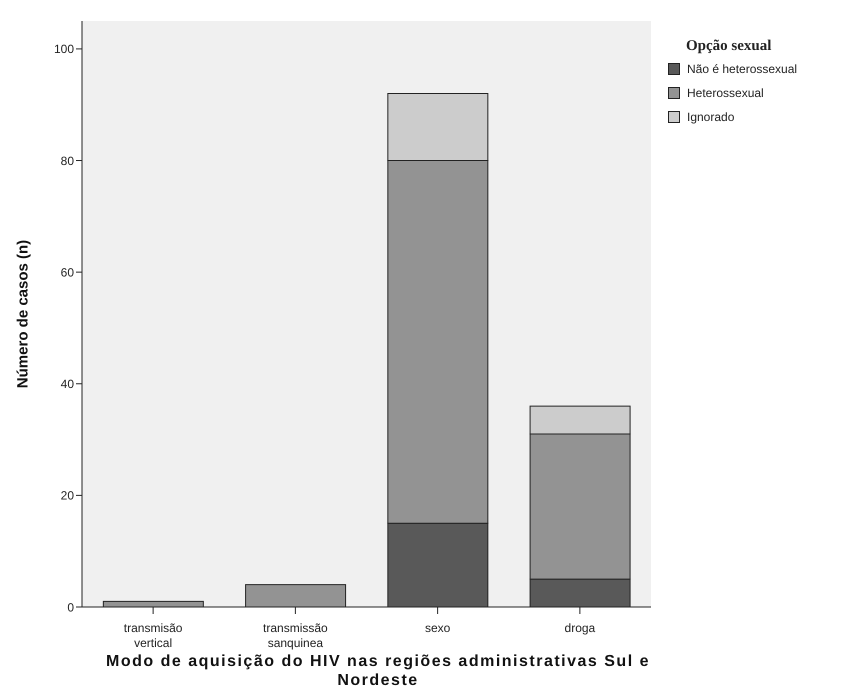 This screenshot has height=697, width=844. What do you see at coordinates (580, 628) in the screenshot?
I see `x-tick-label: droga` at bounding box center [580, 628].